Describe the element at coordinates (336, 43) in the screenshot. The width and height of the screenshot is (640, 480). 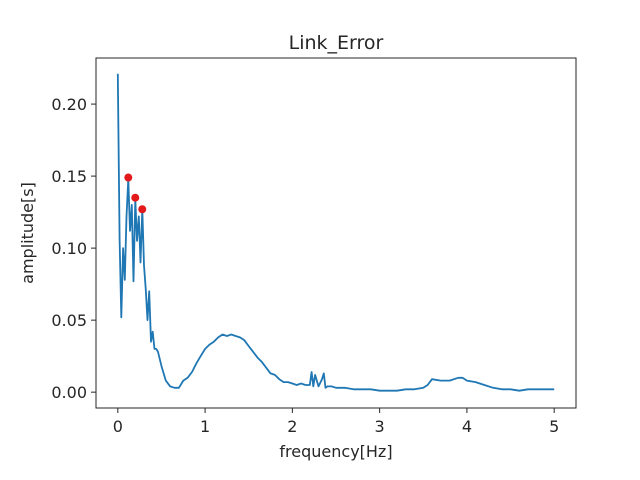
I see `chart-title: Link_Error` at that location.